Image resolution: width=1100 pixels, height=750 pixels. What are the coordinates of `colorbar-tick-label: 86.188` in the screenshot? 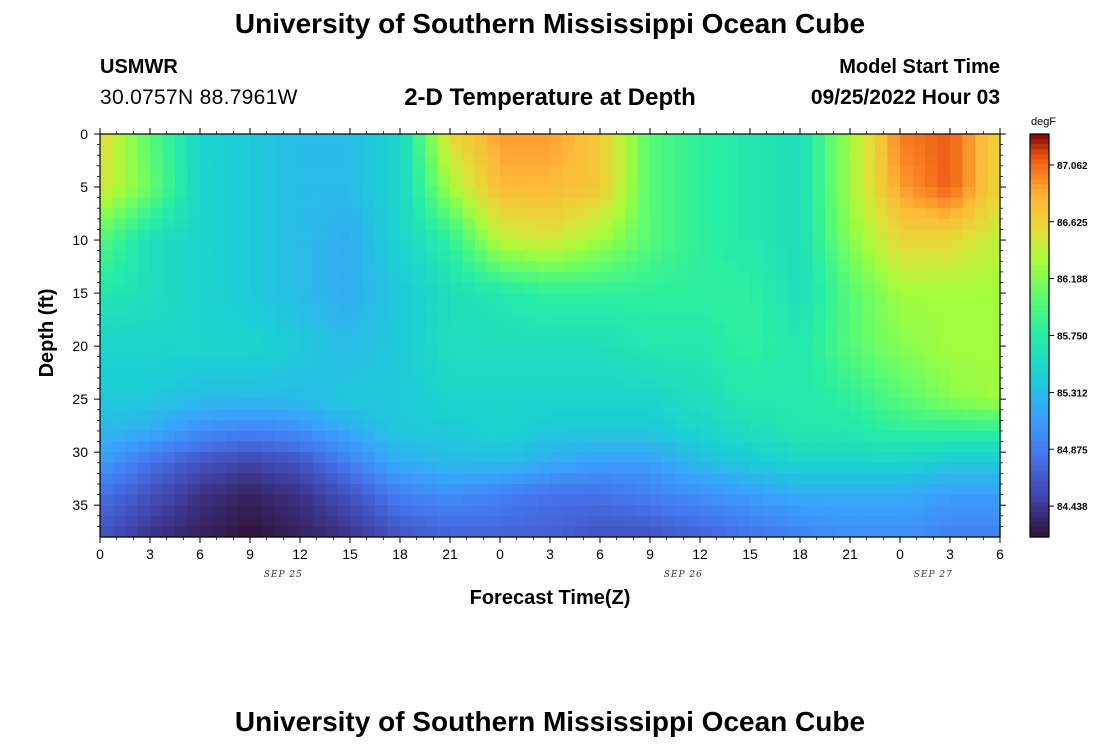 It's located at (1072, 280).